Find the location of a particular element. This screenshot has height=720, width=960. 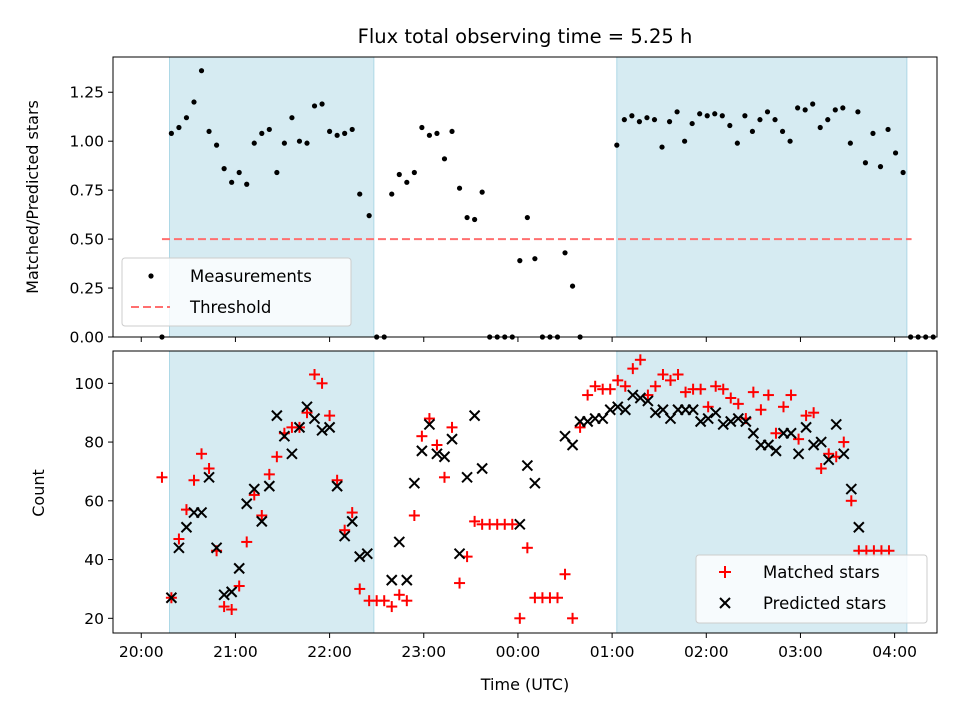

y-tick-label: 0.50 is located at coordinates (86, 240).